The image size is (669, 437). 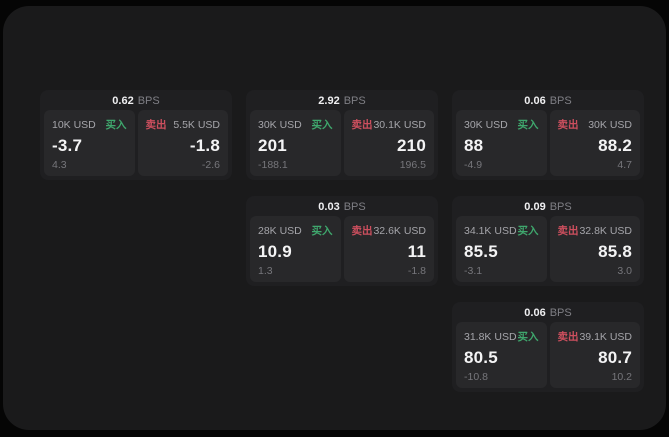 I want to click on bps-value: 0.09, so click(x=535, y=207).